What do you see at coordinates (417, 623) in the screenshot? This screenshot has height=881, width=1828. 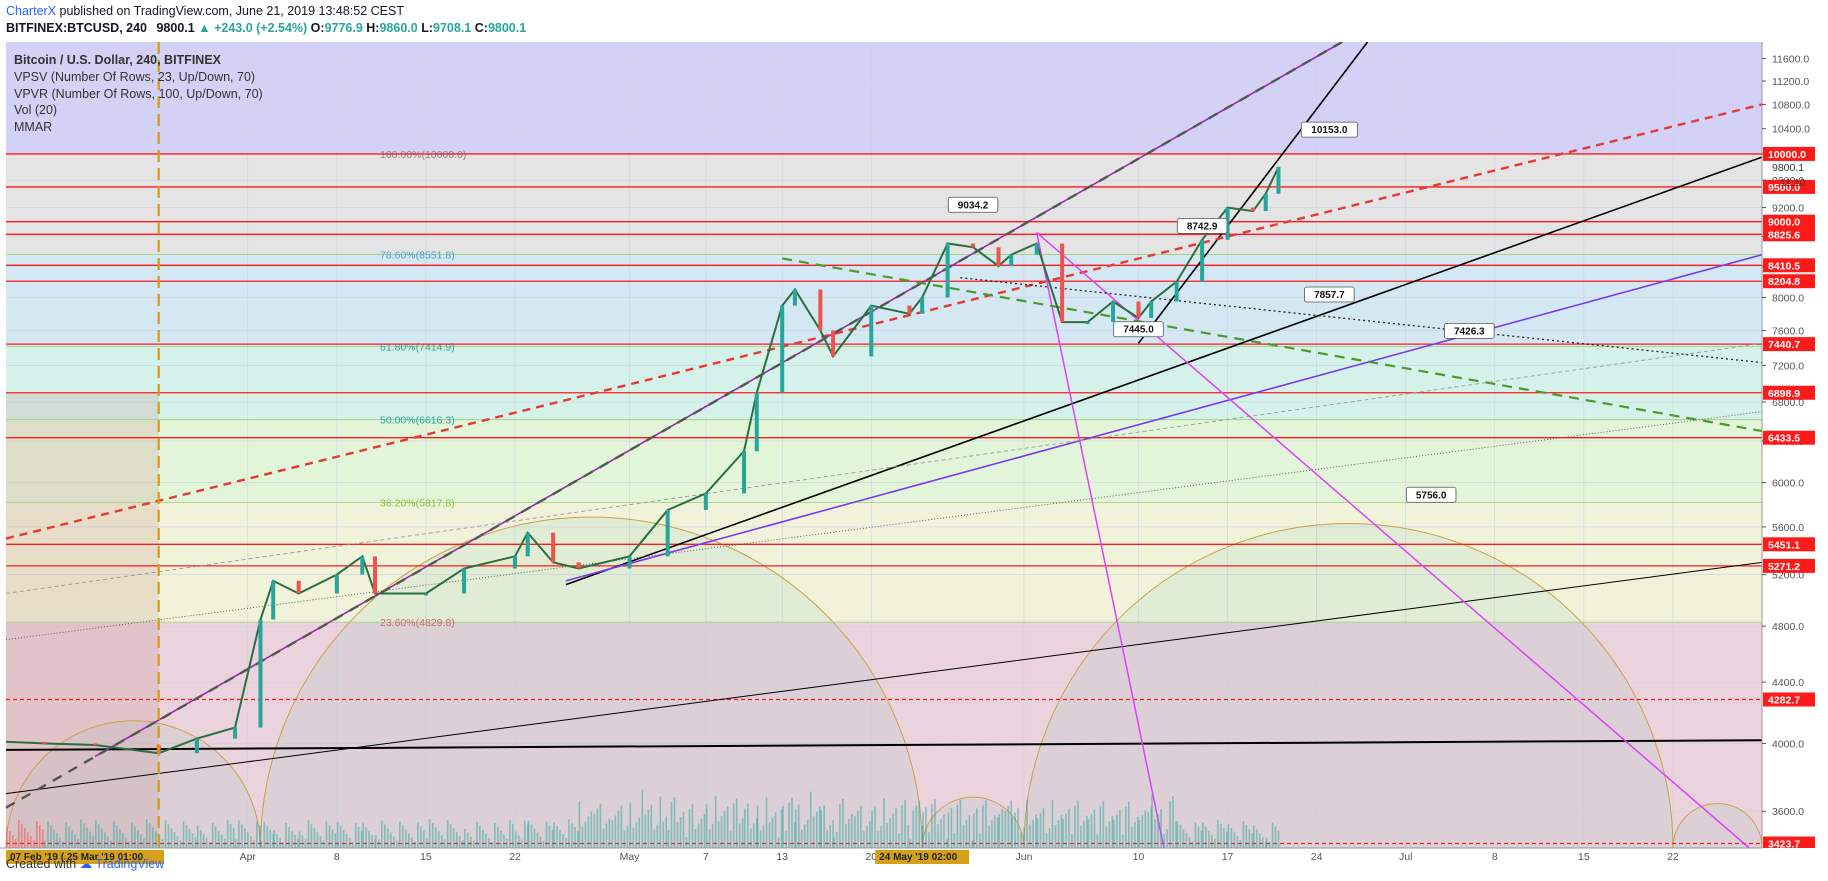 I see `fib-label: 23.60%(4829.8)` at bounding box center [417, 623].